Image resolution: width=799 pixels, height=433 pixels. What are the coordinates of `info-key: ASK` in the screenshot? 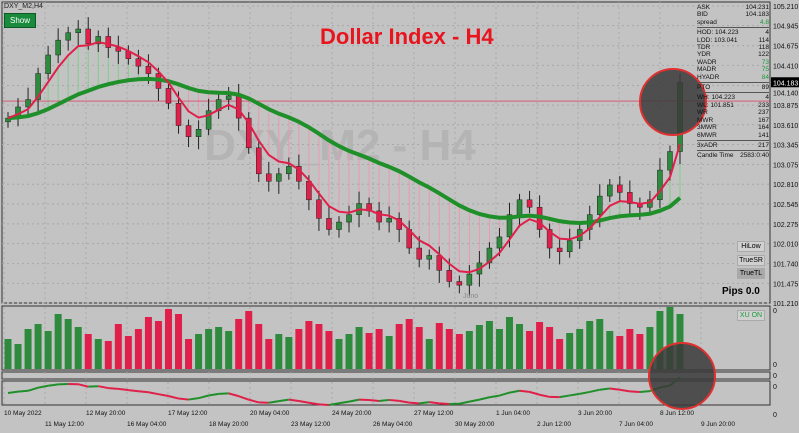 It's located at (704, 7).